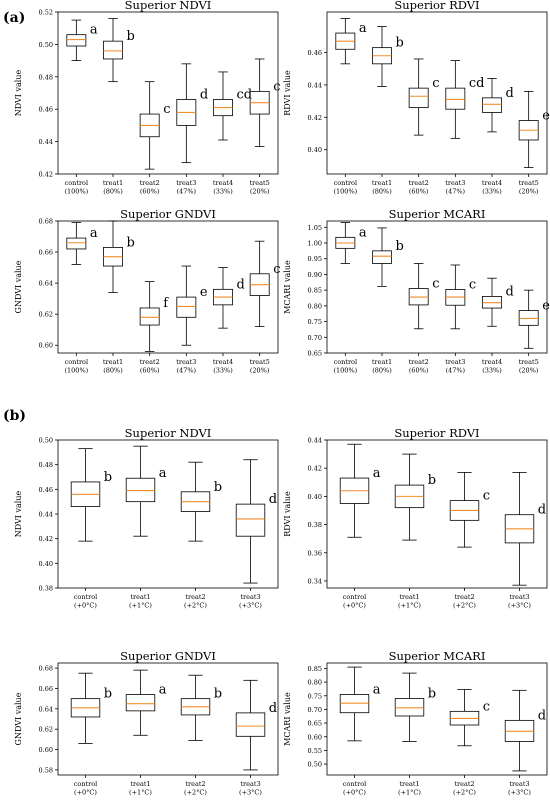 This screenshot has height=806, width=550. I want to click on box-3: e treat3(47%), so click(192, 320).